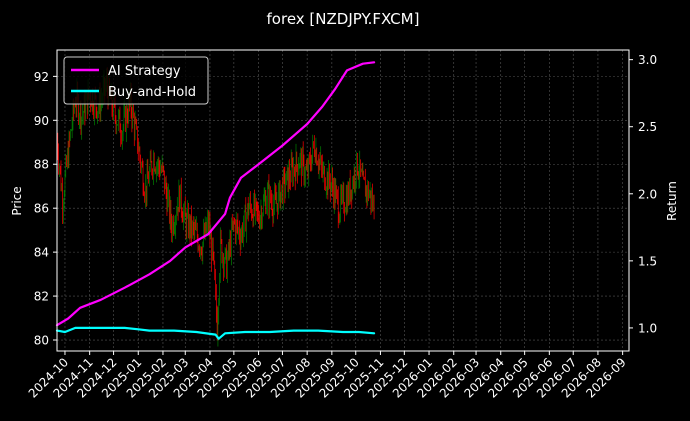 The height and width of the screenshot is (421, 690). What do you see at coordinates (41, 121) in the screenshot?
I see `price-tick-label: 90` at bounding box center [41, 121].